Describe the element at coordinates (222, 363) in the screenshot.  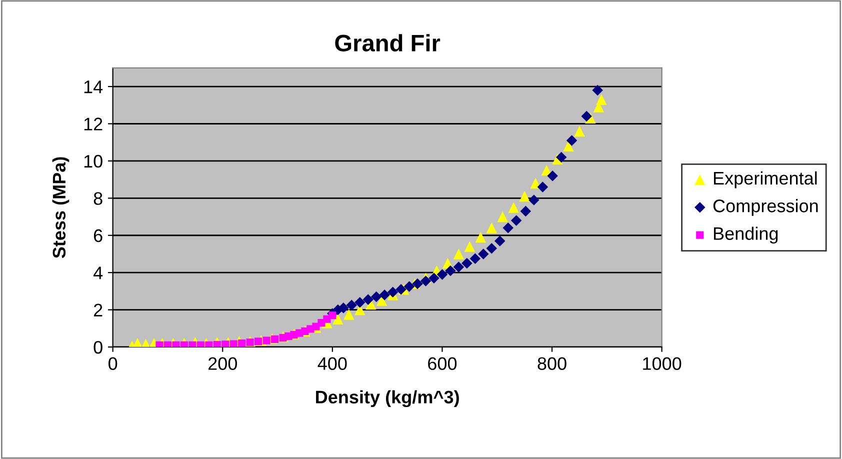
I see `x-tick-label: 200` at that location.